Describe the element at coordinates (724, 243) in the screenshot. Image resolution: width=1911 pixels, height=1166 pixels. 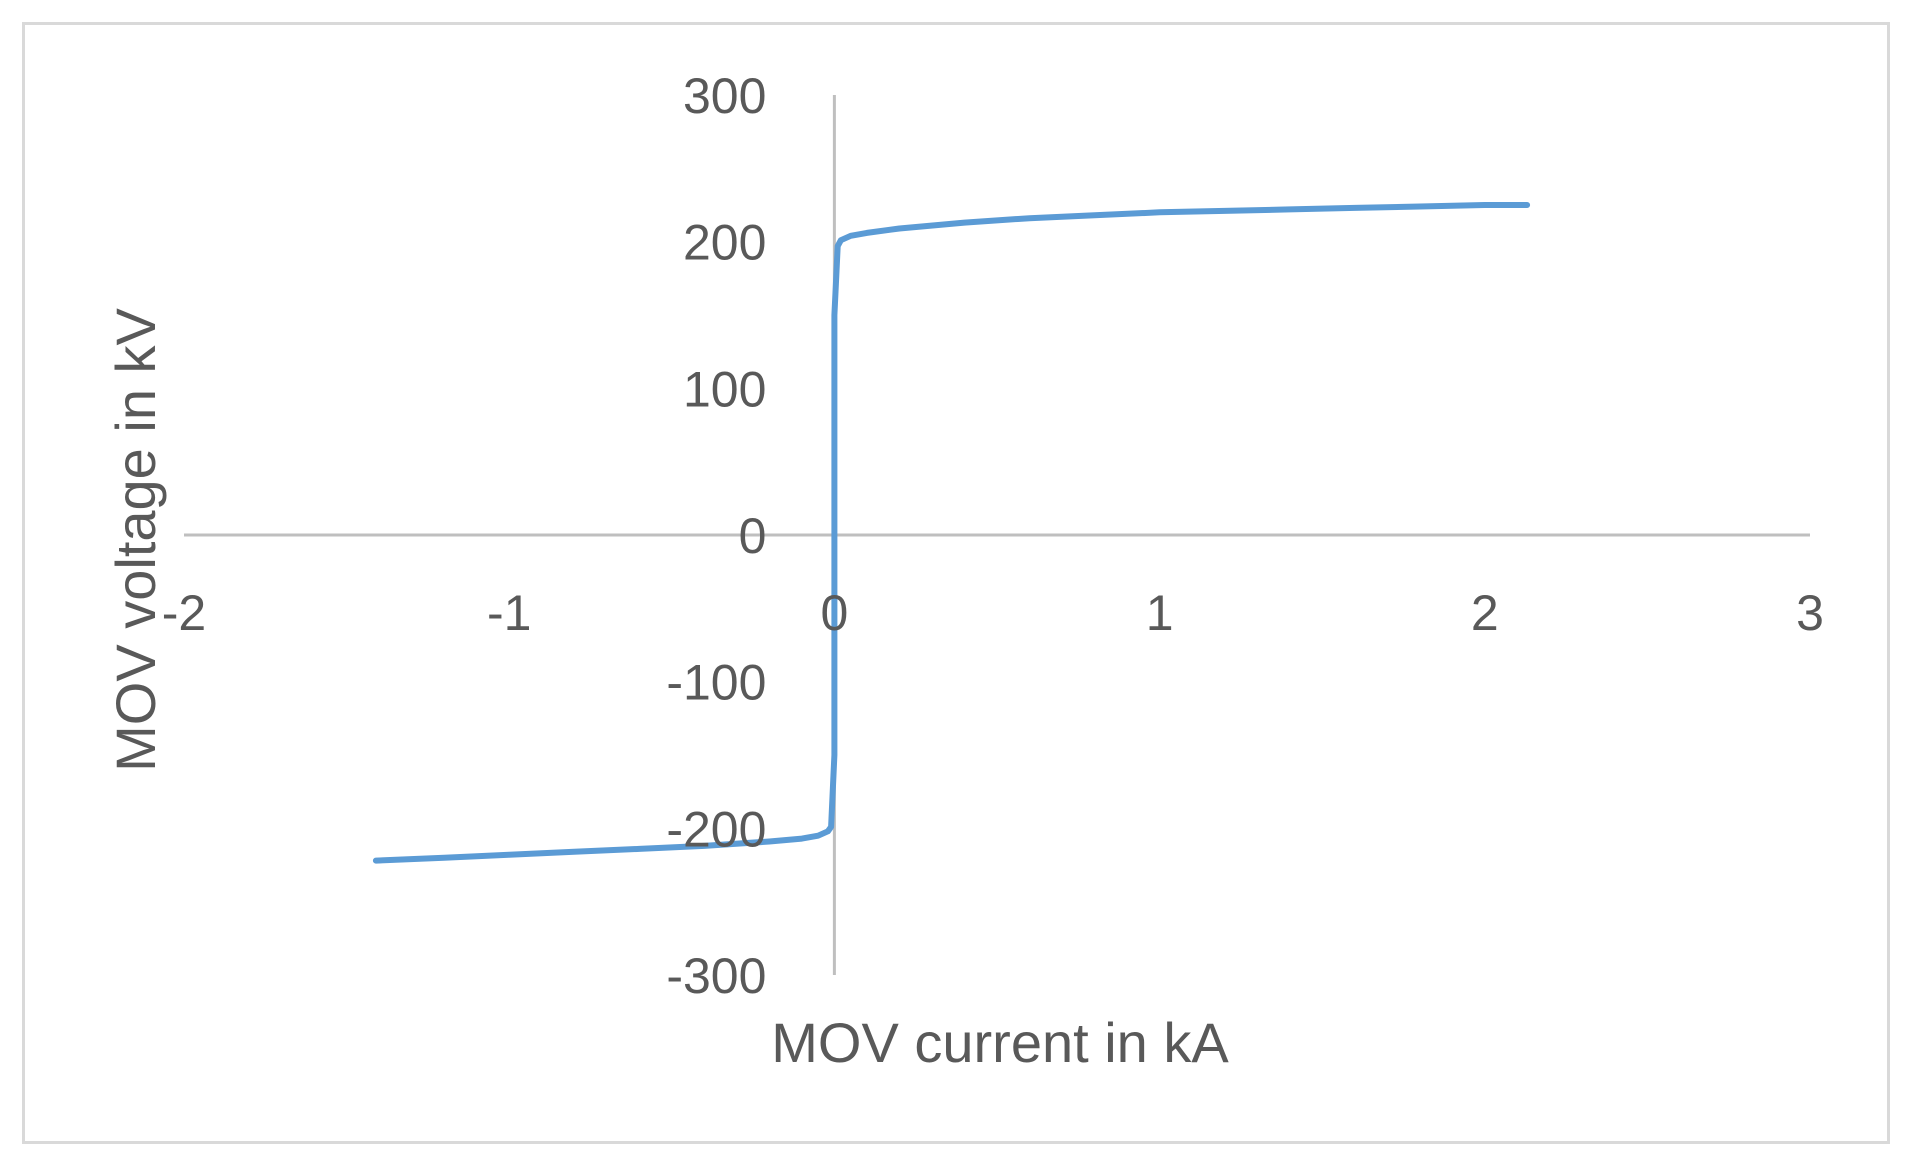
I see `y-tick-label: 200` at that location.